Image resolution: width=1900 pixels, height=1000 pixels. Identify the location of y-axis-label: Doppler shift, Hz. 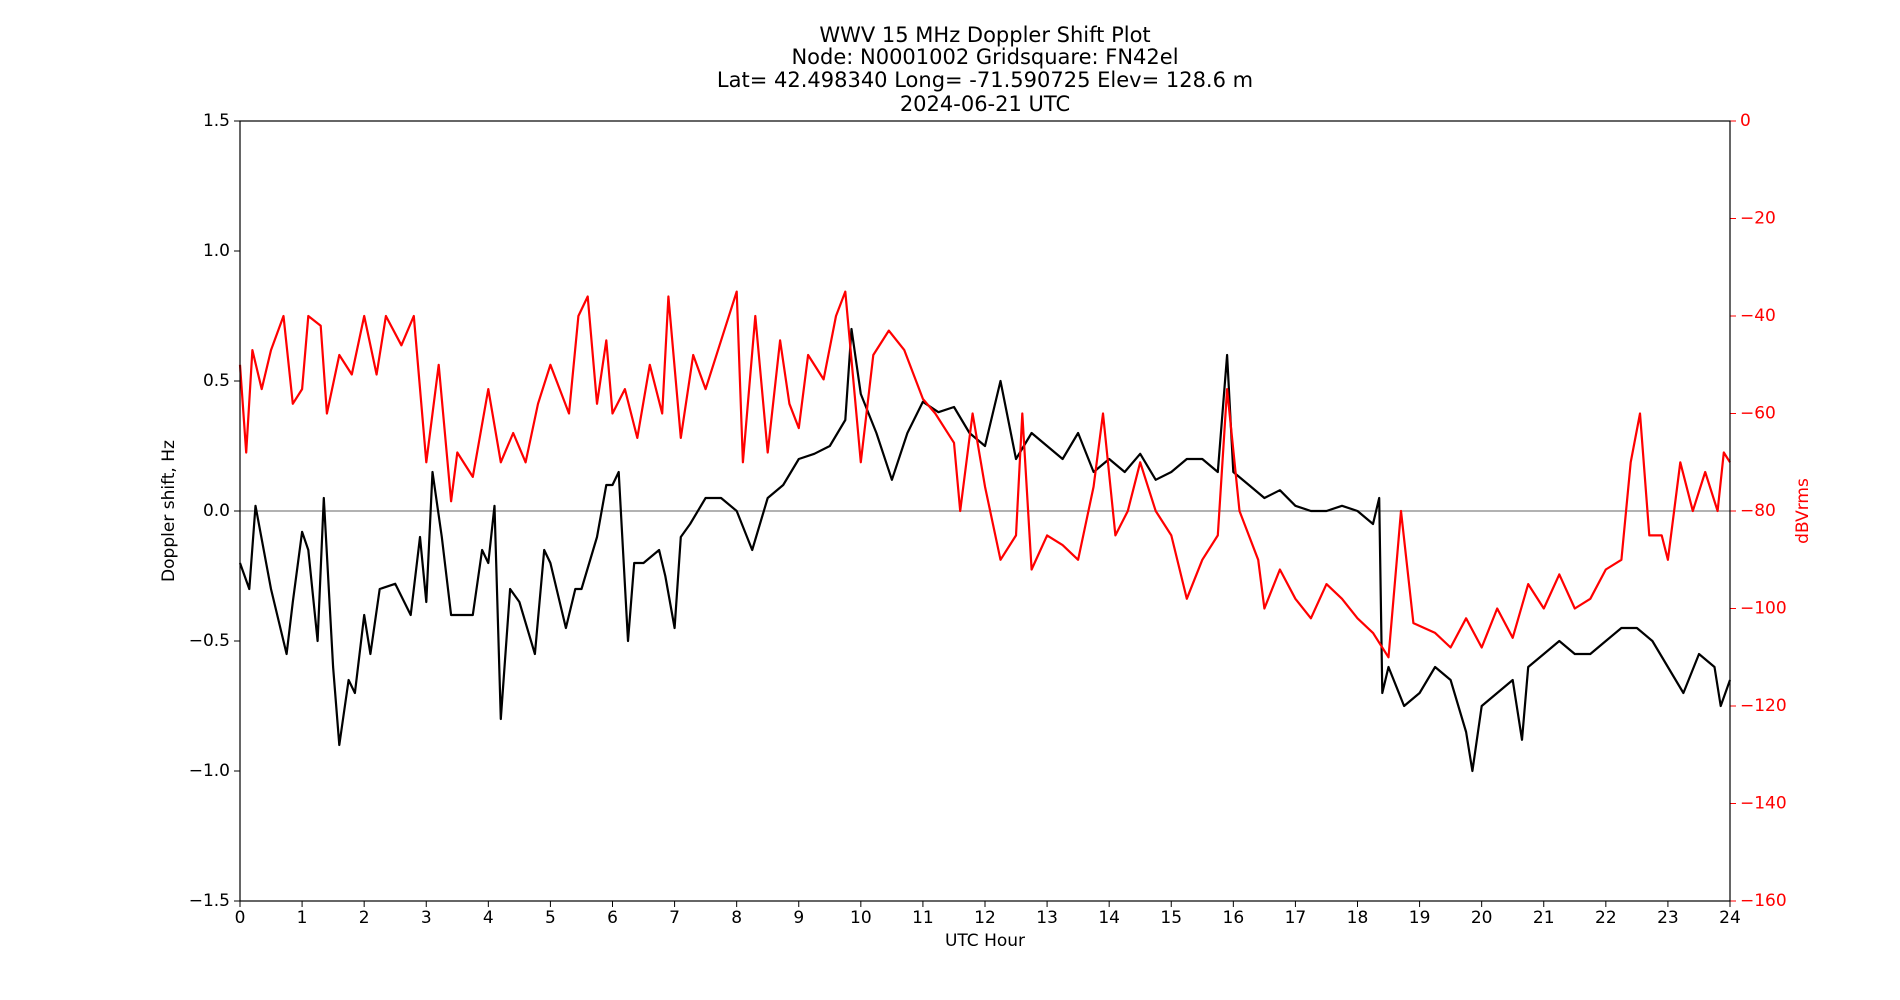
(169, 511).